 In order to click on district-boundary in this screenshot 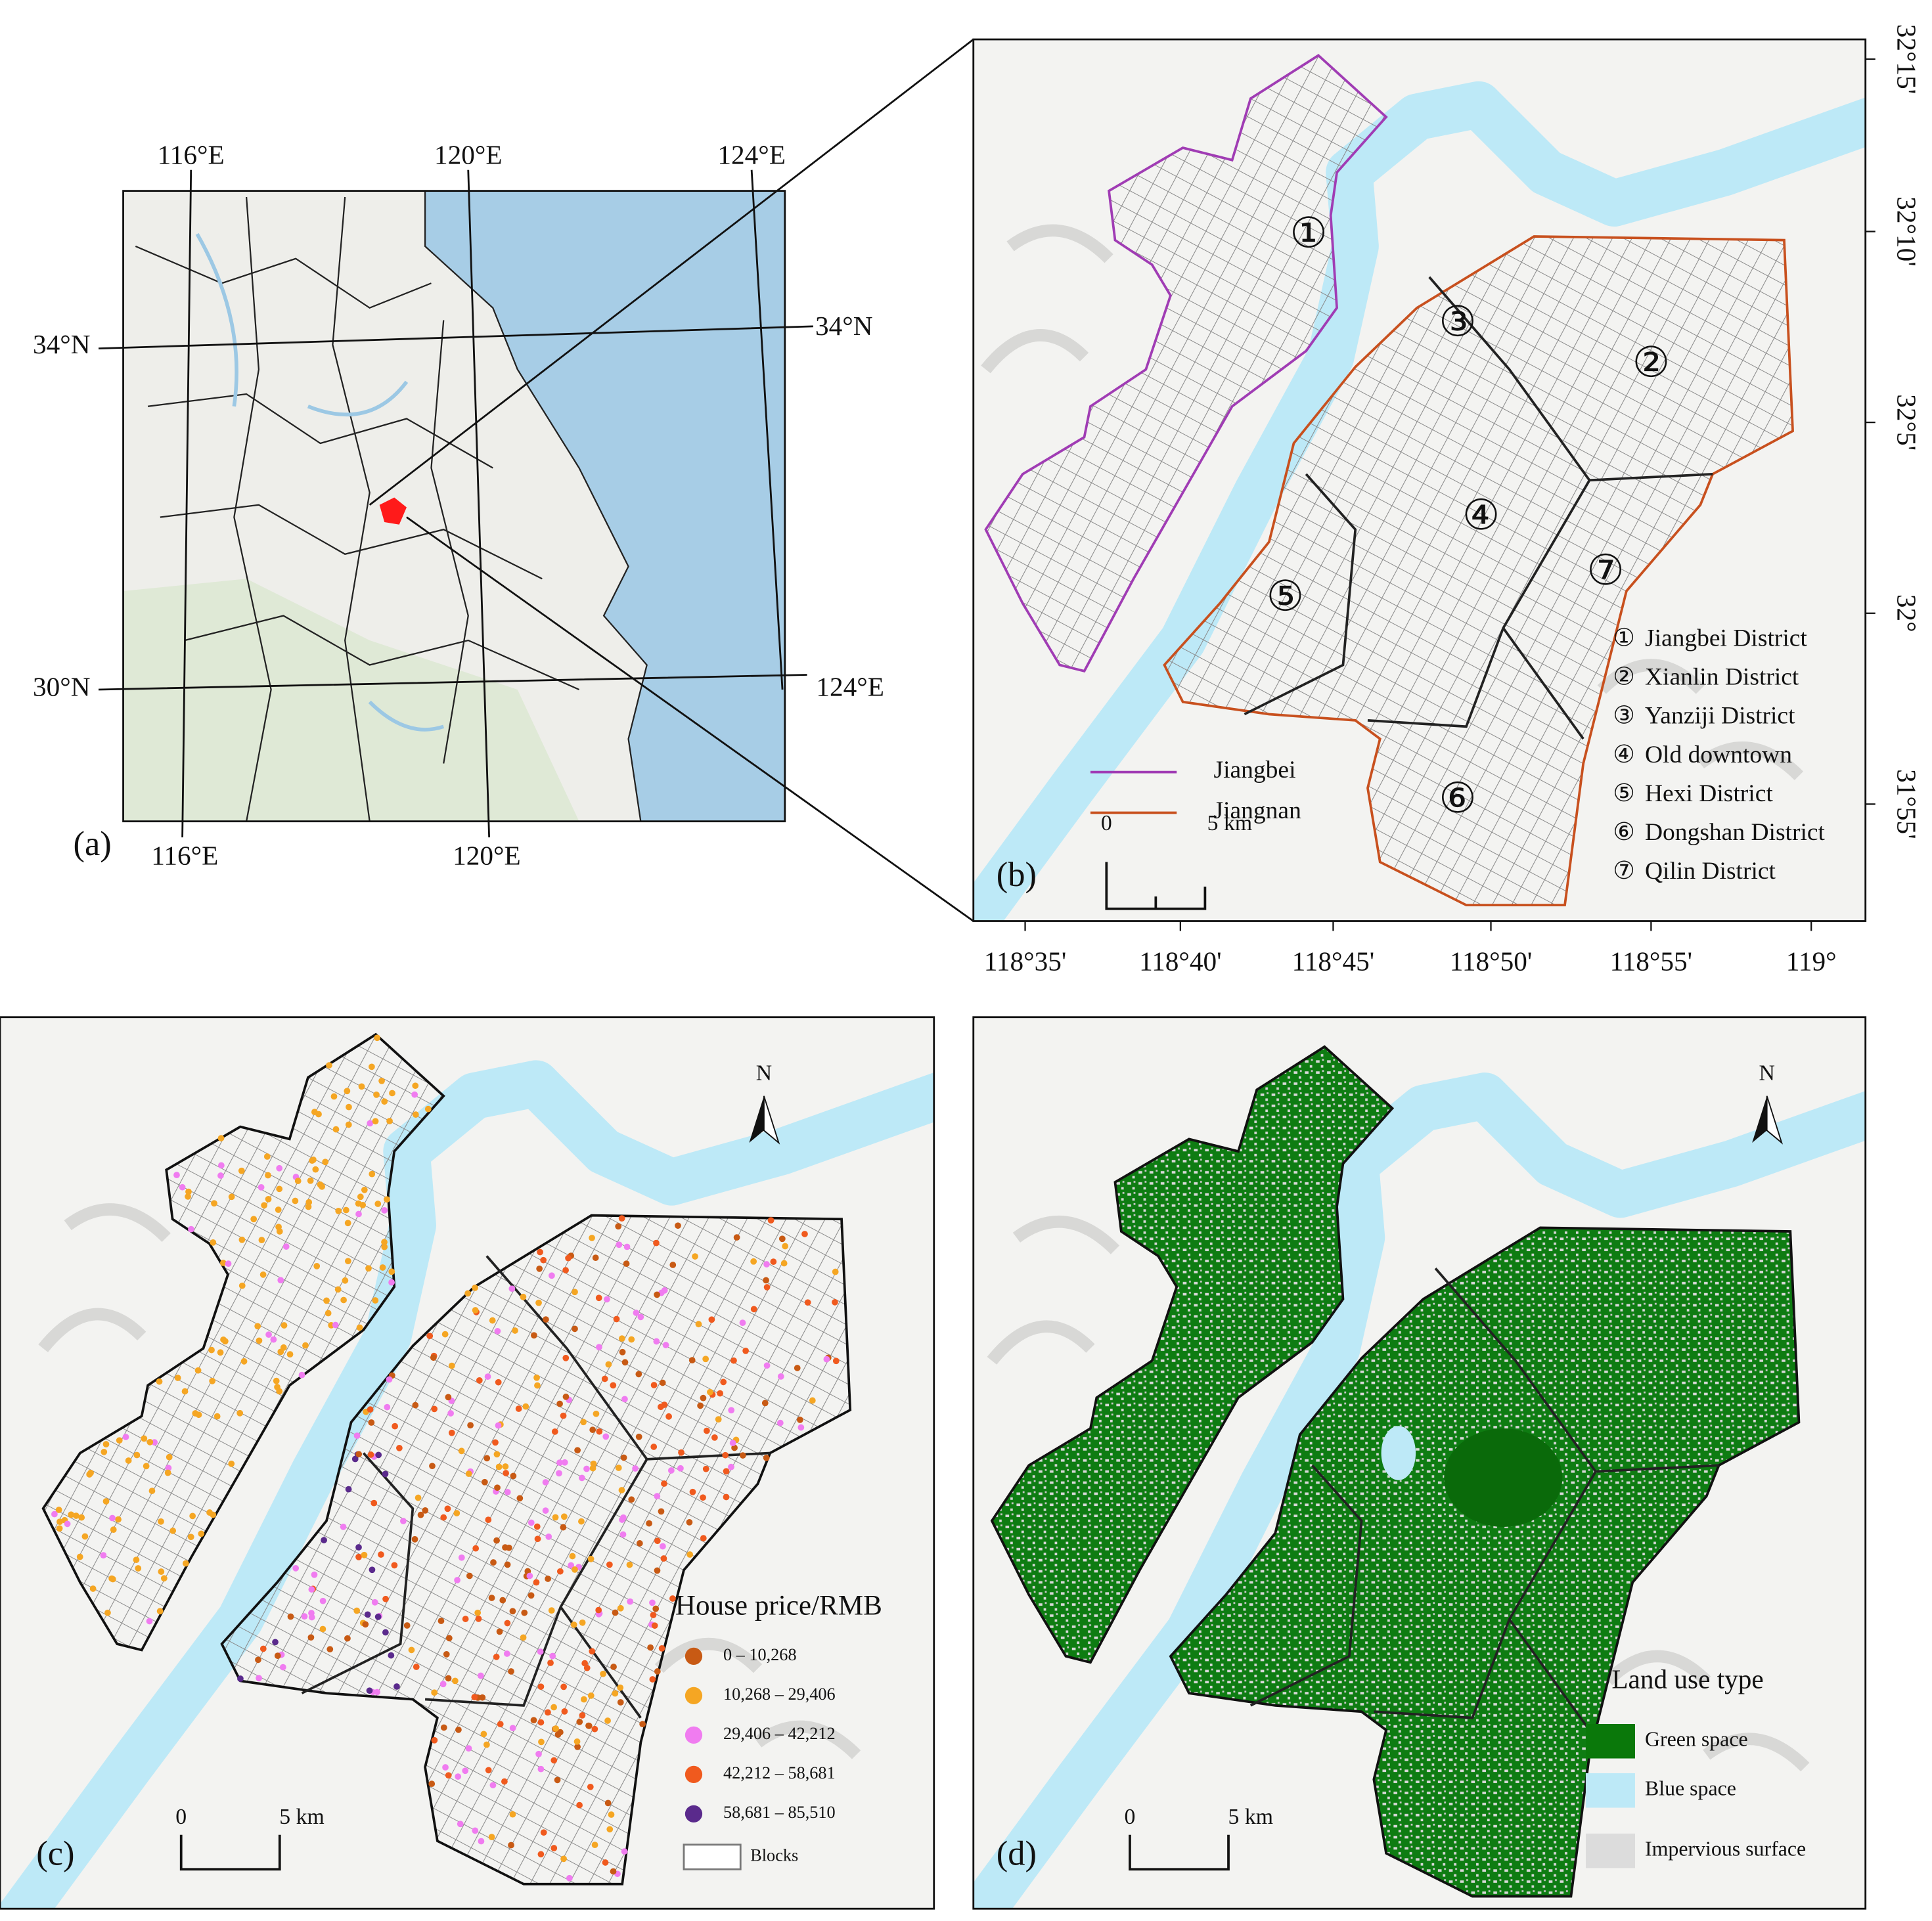, I will do `click(536, 1487)`.